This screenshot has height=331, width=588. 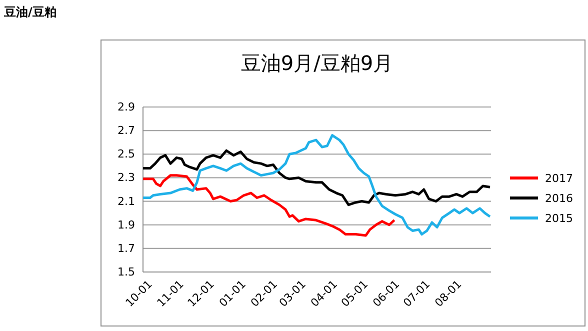 What do you see at coordinates (126, 177) in the screenshot?
I see `y-tick-label: 2.3` at bounding box center [126, 177].